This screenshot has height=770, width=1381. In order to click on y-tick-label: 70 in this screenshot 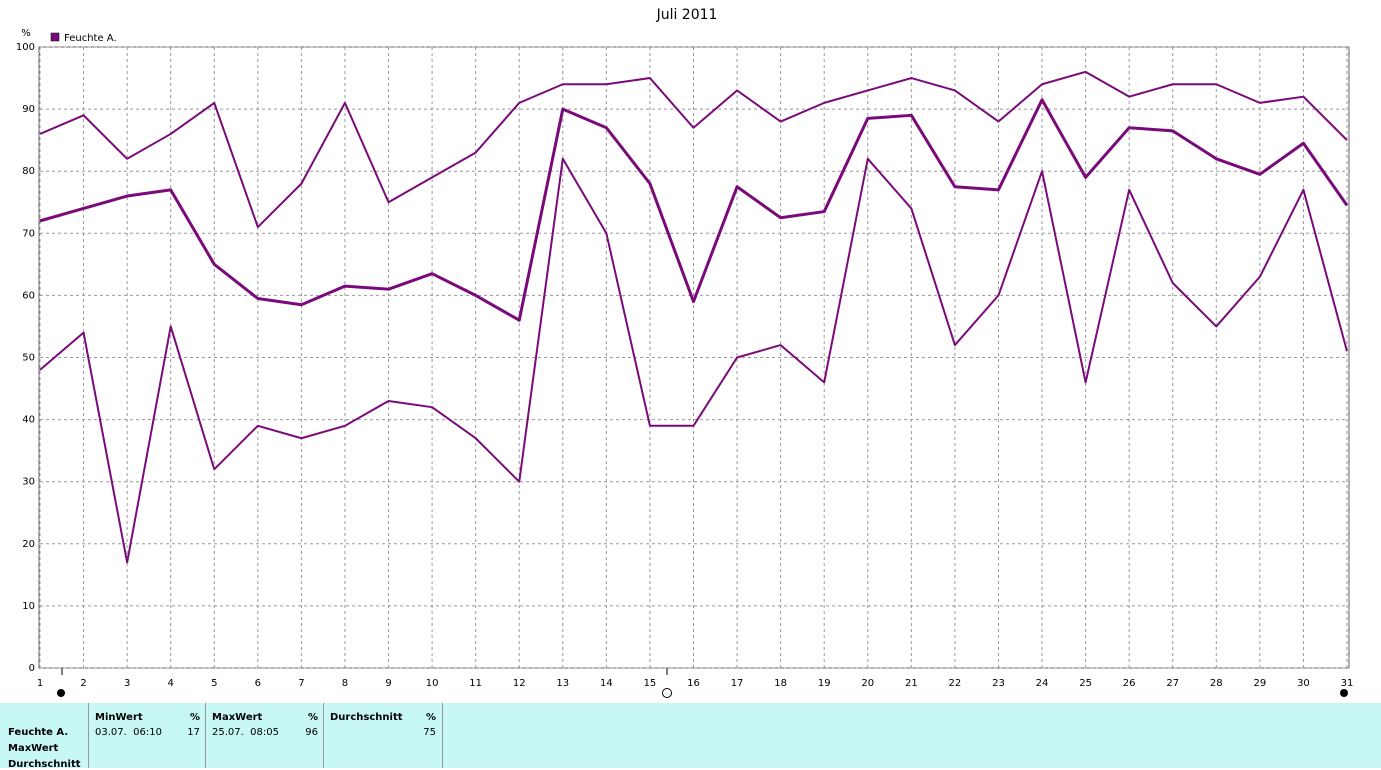, I will do `click(28, 233)`.